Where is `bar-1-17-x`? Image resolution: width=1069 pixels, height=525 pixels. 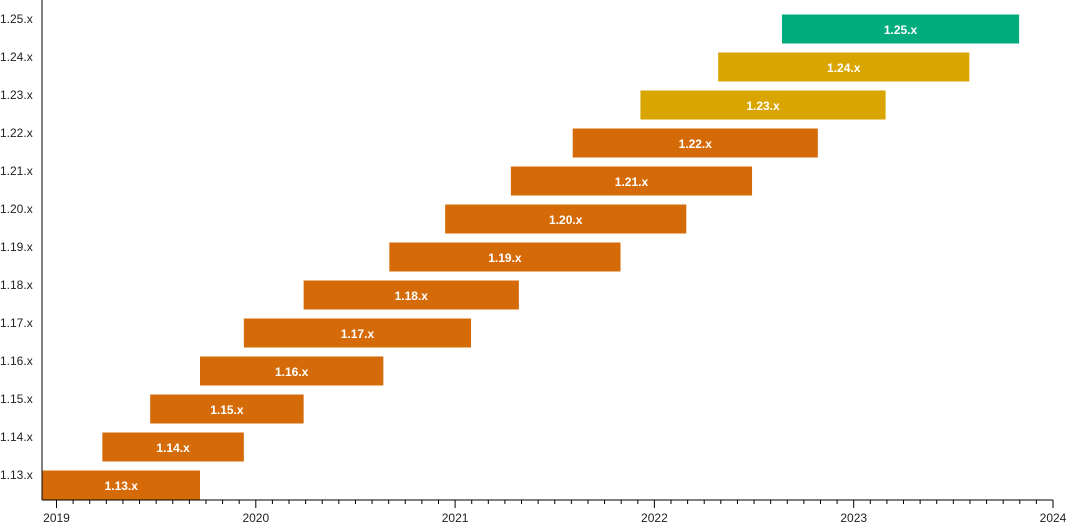
bar-1-17-x is located at coordinates (357, 333).